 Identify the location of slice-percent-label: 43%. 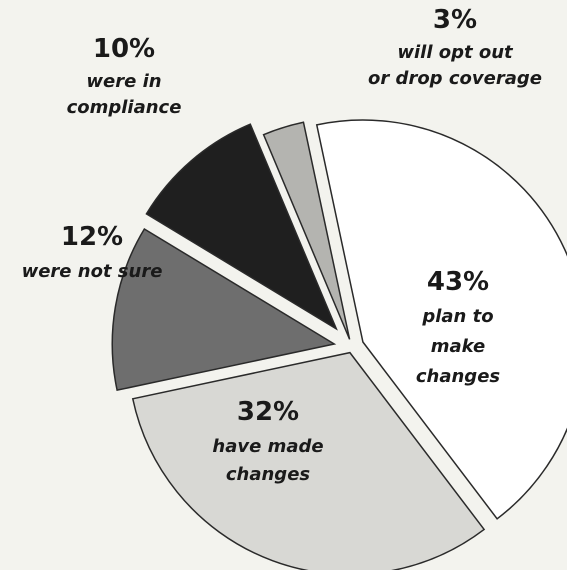
(458, 282).